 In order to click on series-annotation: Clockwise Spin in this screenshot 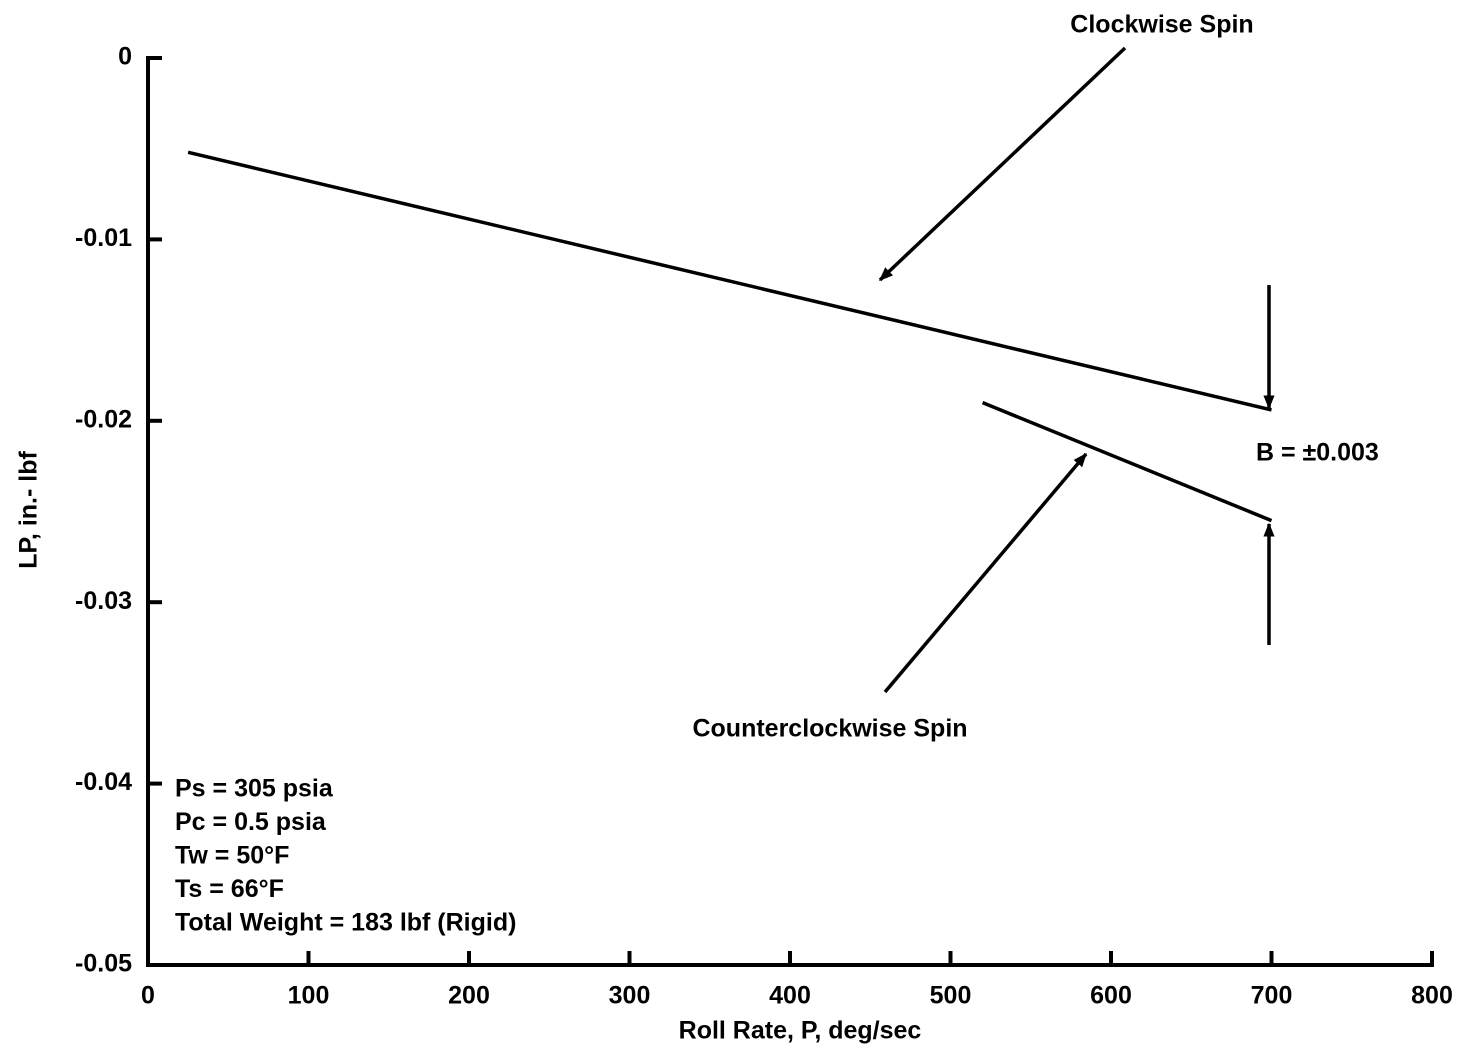, I will do `click(1161, 25)`.